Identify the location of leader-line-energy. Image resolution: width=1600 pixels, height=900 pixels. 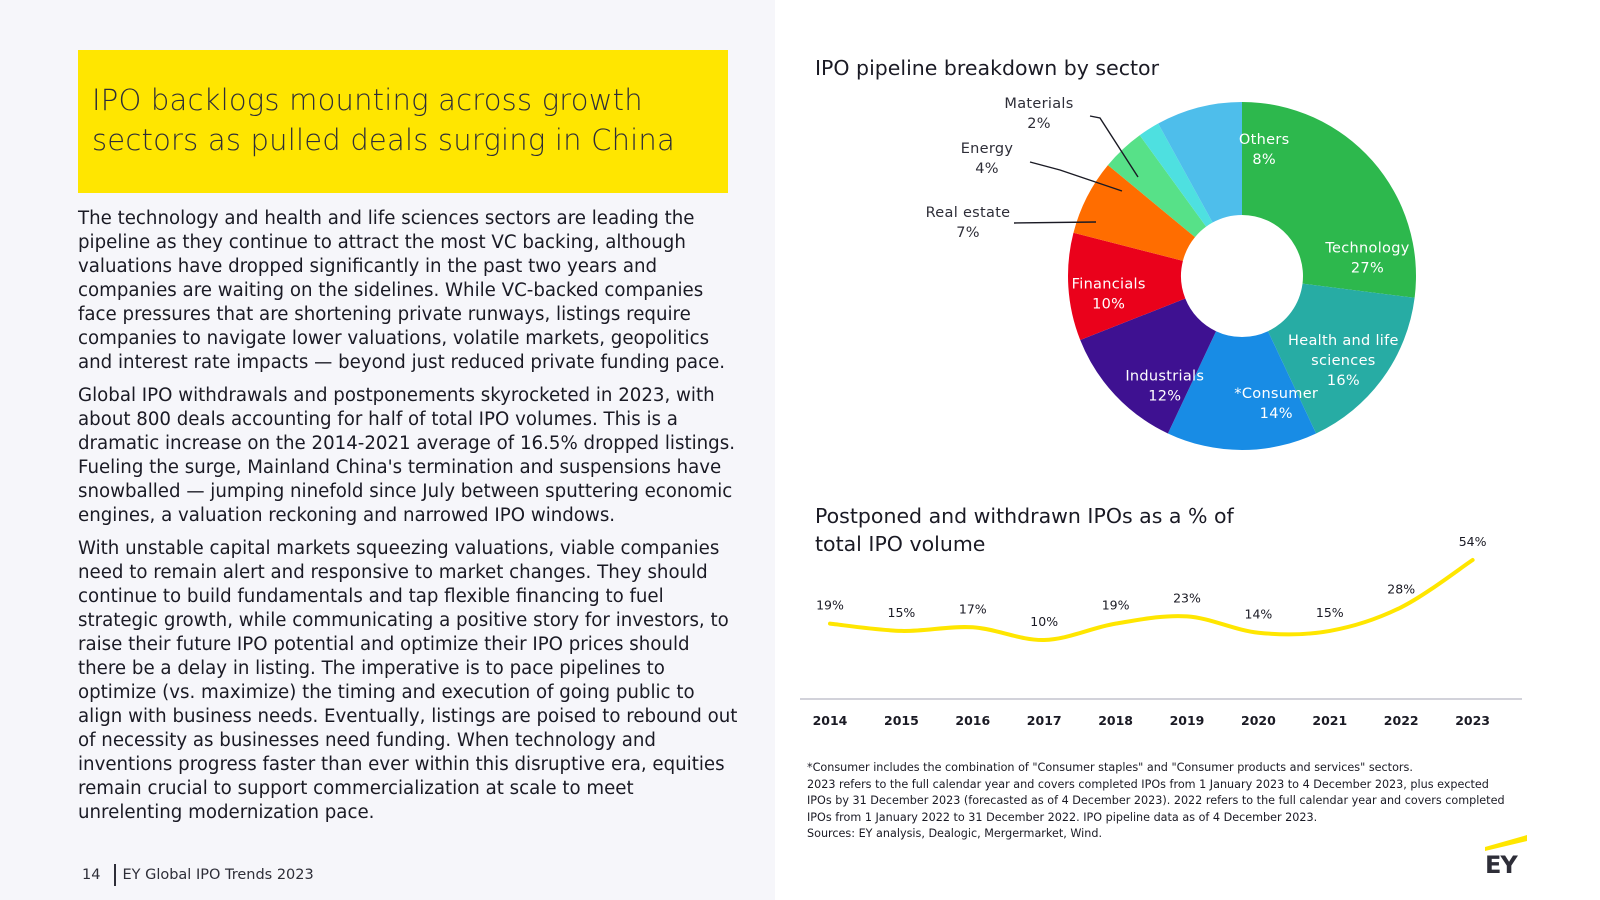
(1076, 176).